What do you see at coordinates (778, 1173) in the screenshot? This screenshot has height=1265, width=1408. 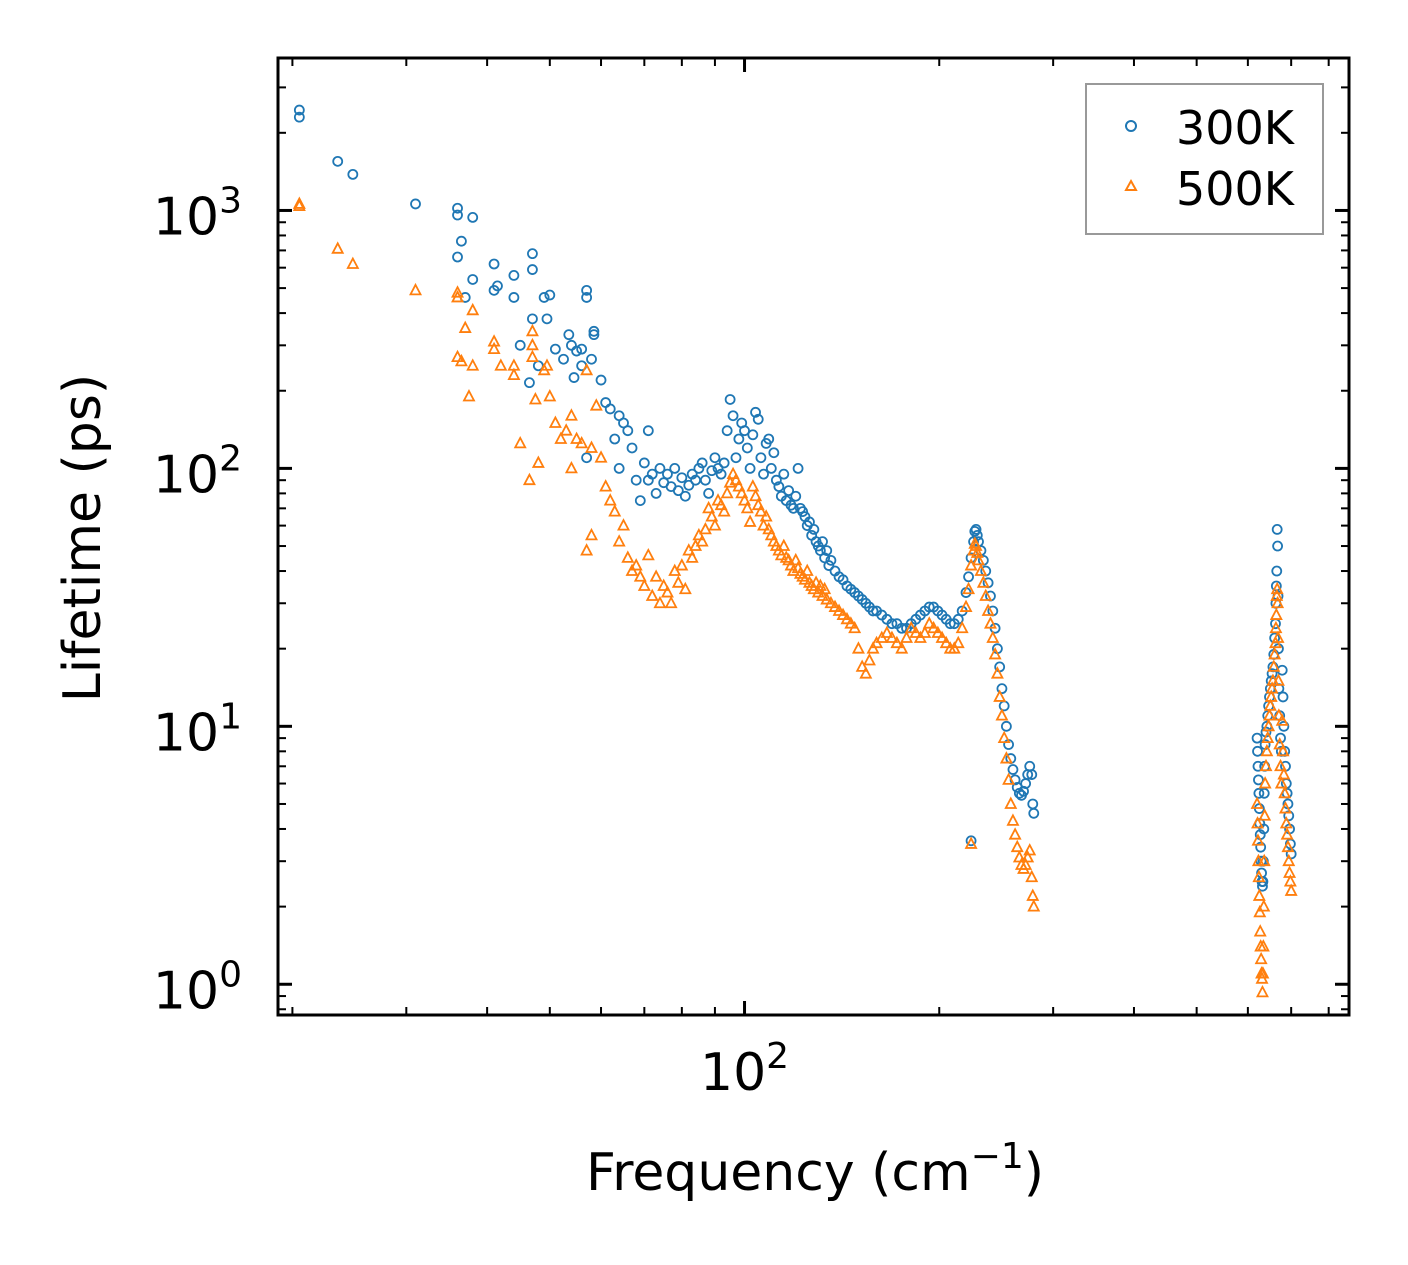 I see `x-axis-label-main: Frequency (cm` at bounding box center [778, 1173].